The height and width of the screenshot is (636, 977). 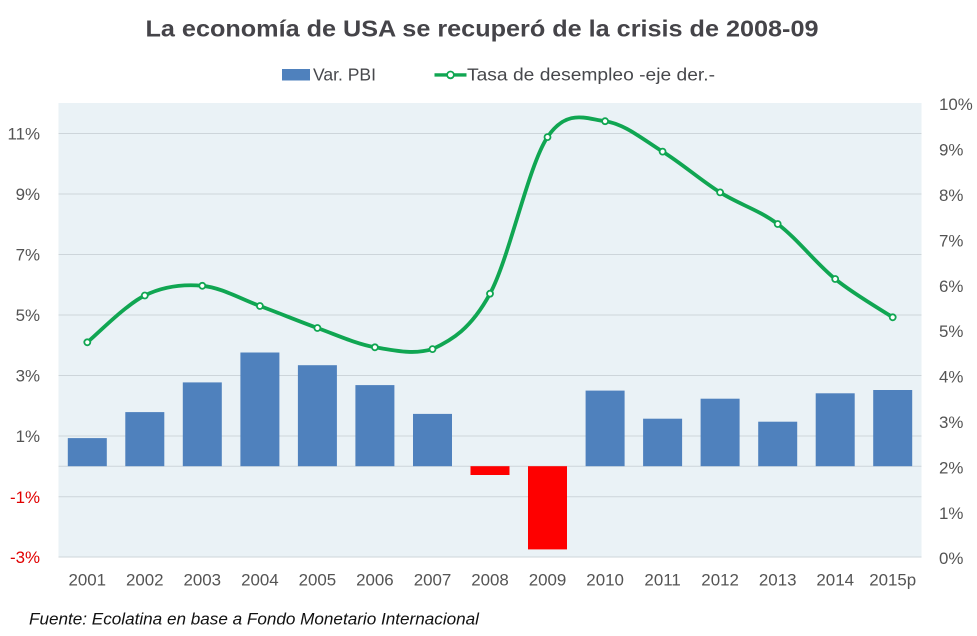 I want to click on svg-text: 2013, so click(x=778, y=580).